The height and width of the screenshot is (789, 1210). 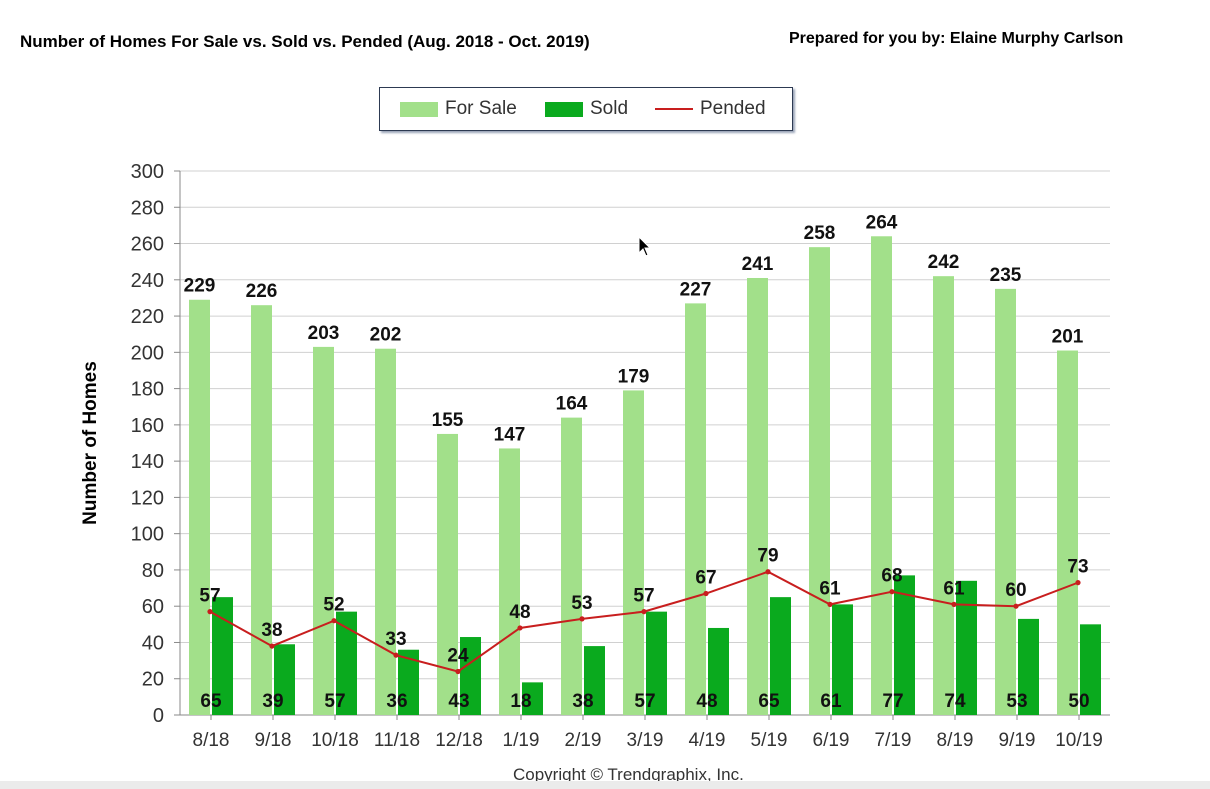 What do you see at coordinates (944, 262) in the screenshot?
I see `data-label-for-sale: 242` at bounding box center [944, 262].